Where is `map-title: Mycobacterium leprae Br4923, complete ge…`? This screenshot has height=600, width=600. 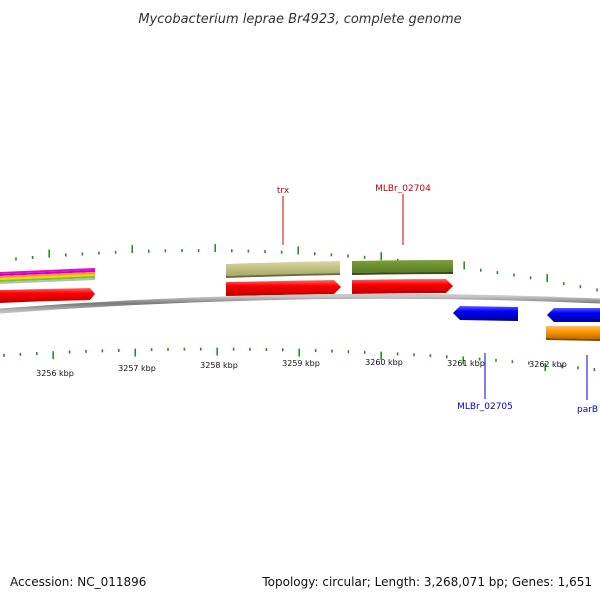 map-title: Mycobacterium leprae Br4923, complete ge… is located at coordinates (299, 19).